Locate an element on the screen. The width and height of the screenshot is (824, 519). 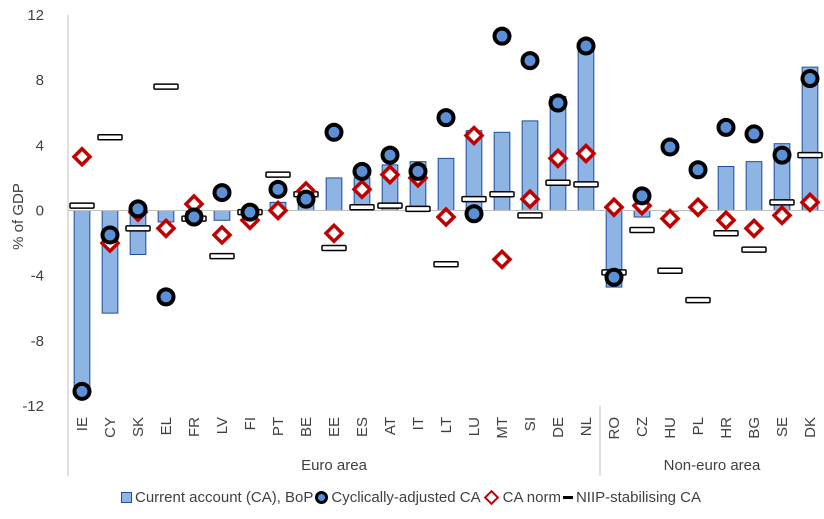
ca-norm-diamond-ee is located at coordinates (334, 233).